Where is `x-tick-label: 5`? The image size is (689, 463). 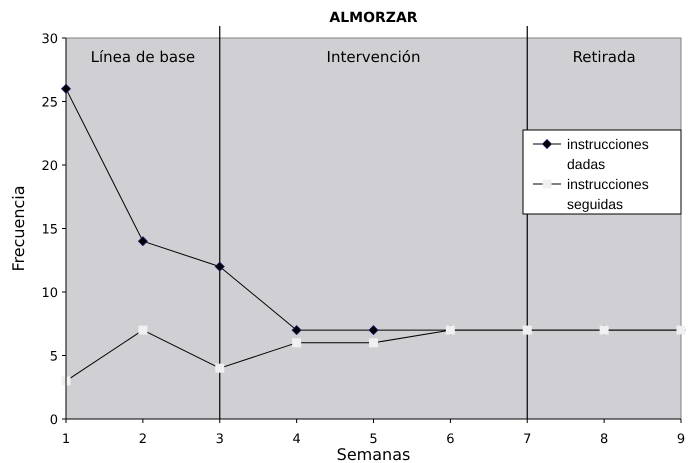 x-tick-label: 5 is located at coordinates (373, 439).